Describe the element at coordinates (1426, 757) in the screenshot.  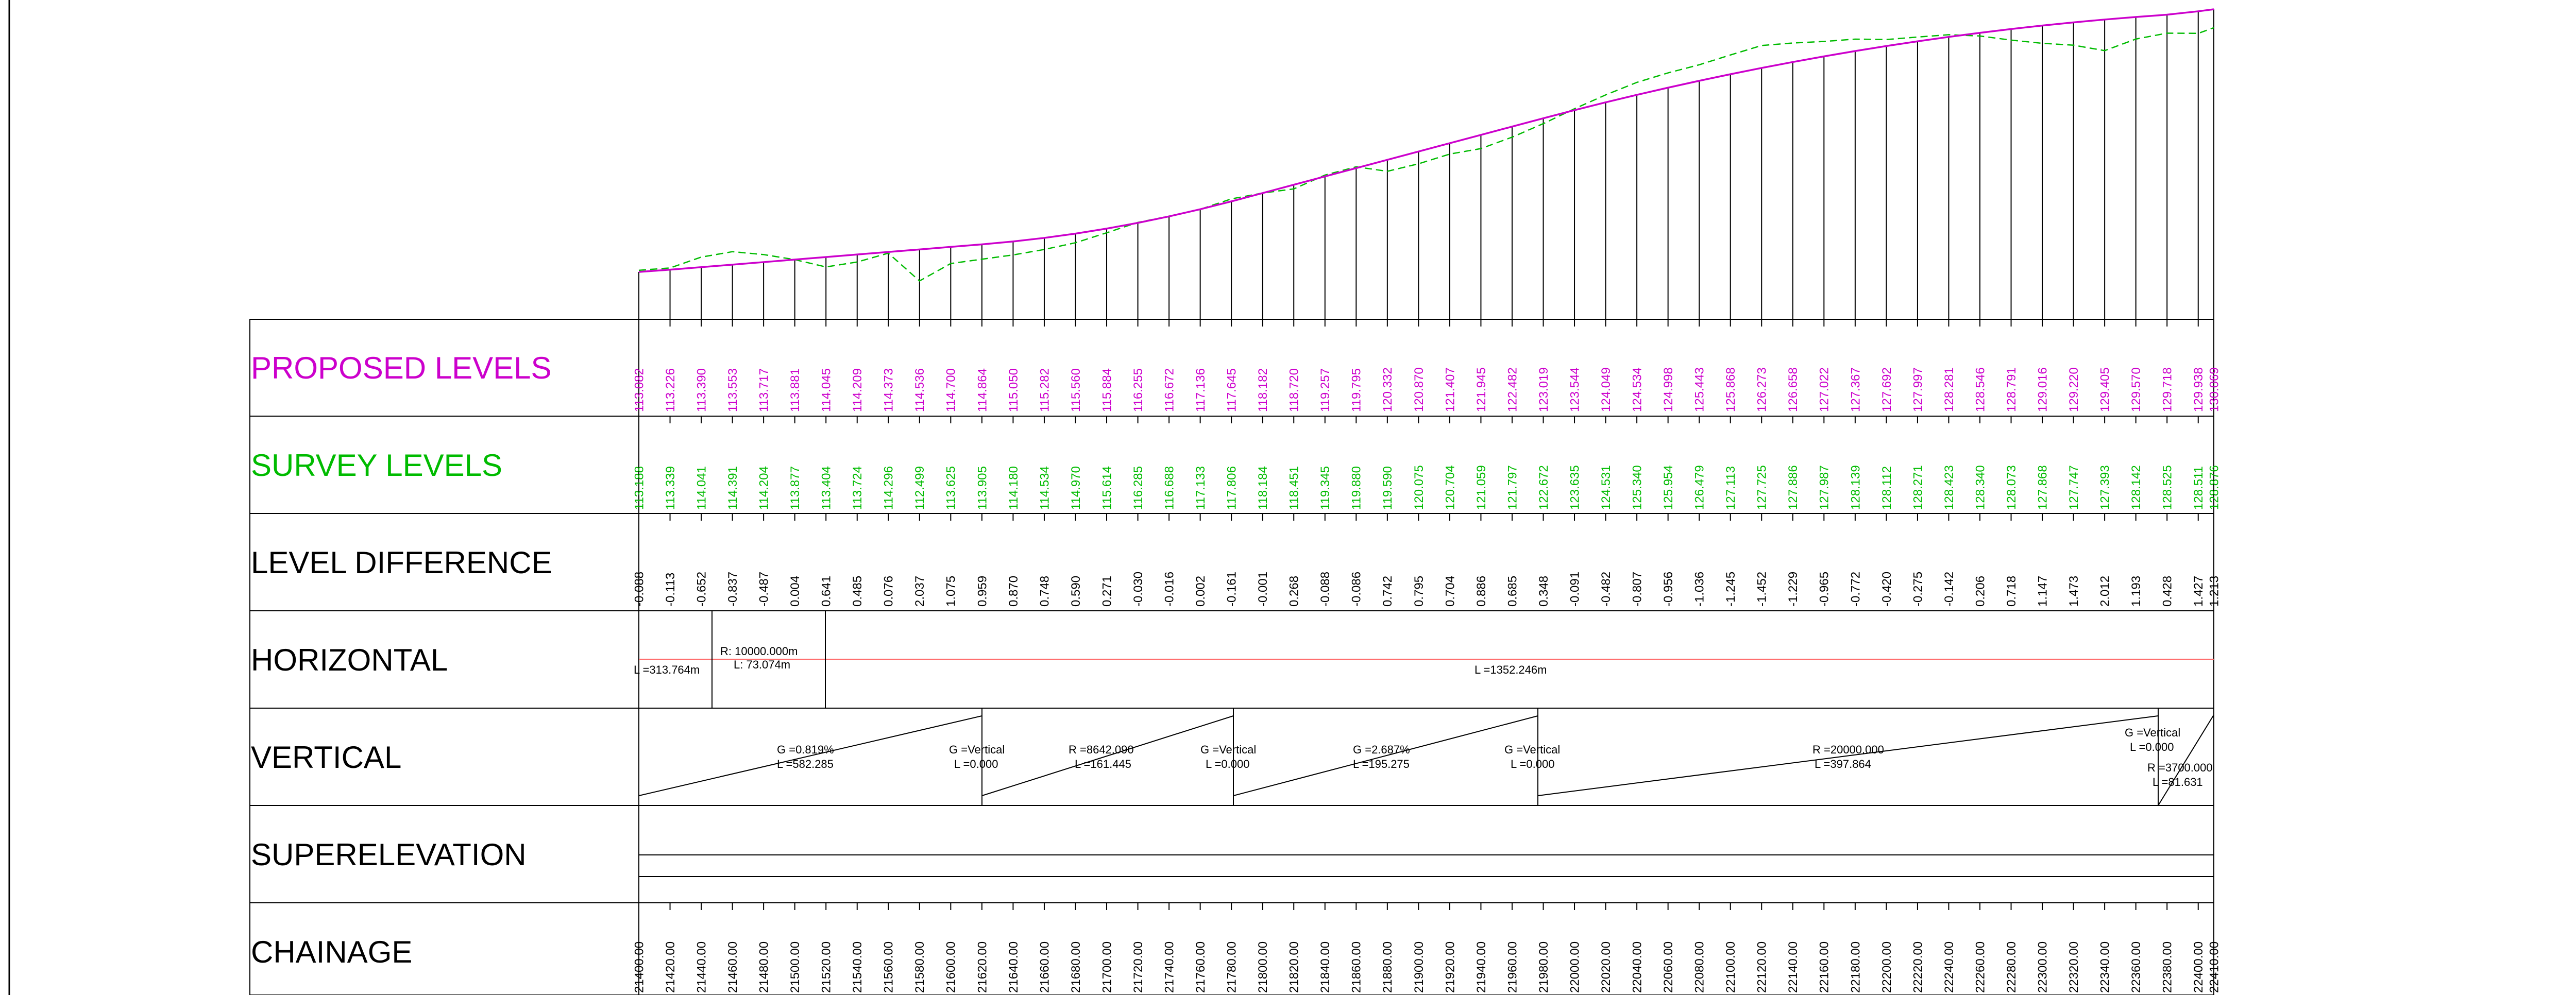
I see `vertical-band-graphics` at that location.